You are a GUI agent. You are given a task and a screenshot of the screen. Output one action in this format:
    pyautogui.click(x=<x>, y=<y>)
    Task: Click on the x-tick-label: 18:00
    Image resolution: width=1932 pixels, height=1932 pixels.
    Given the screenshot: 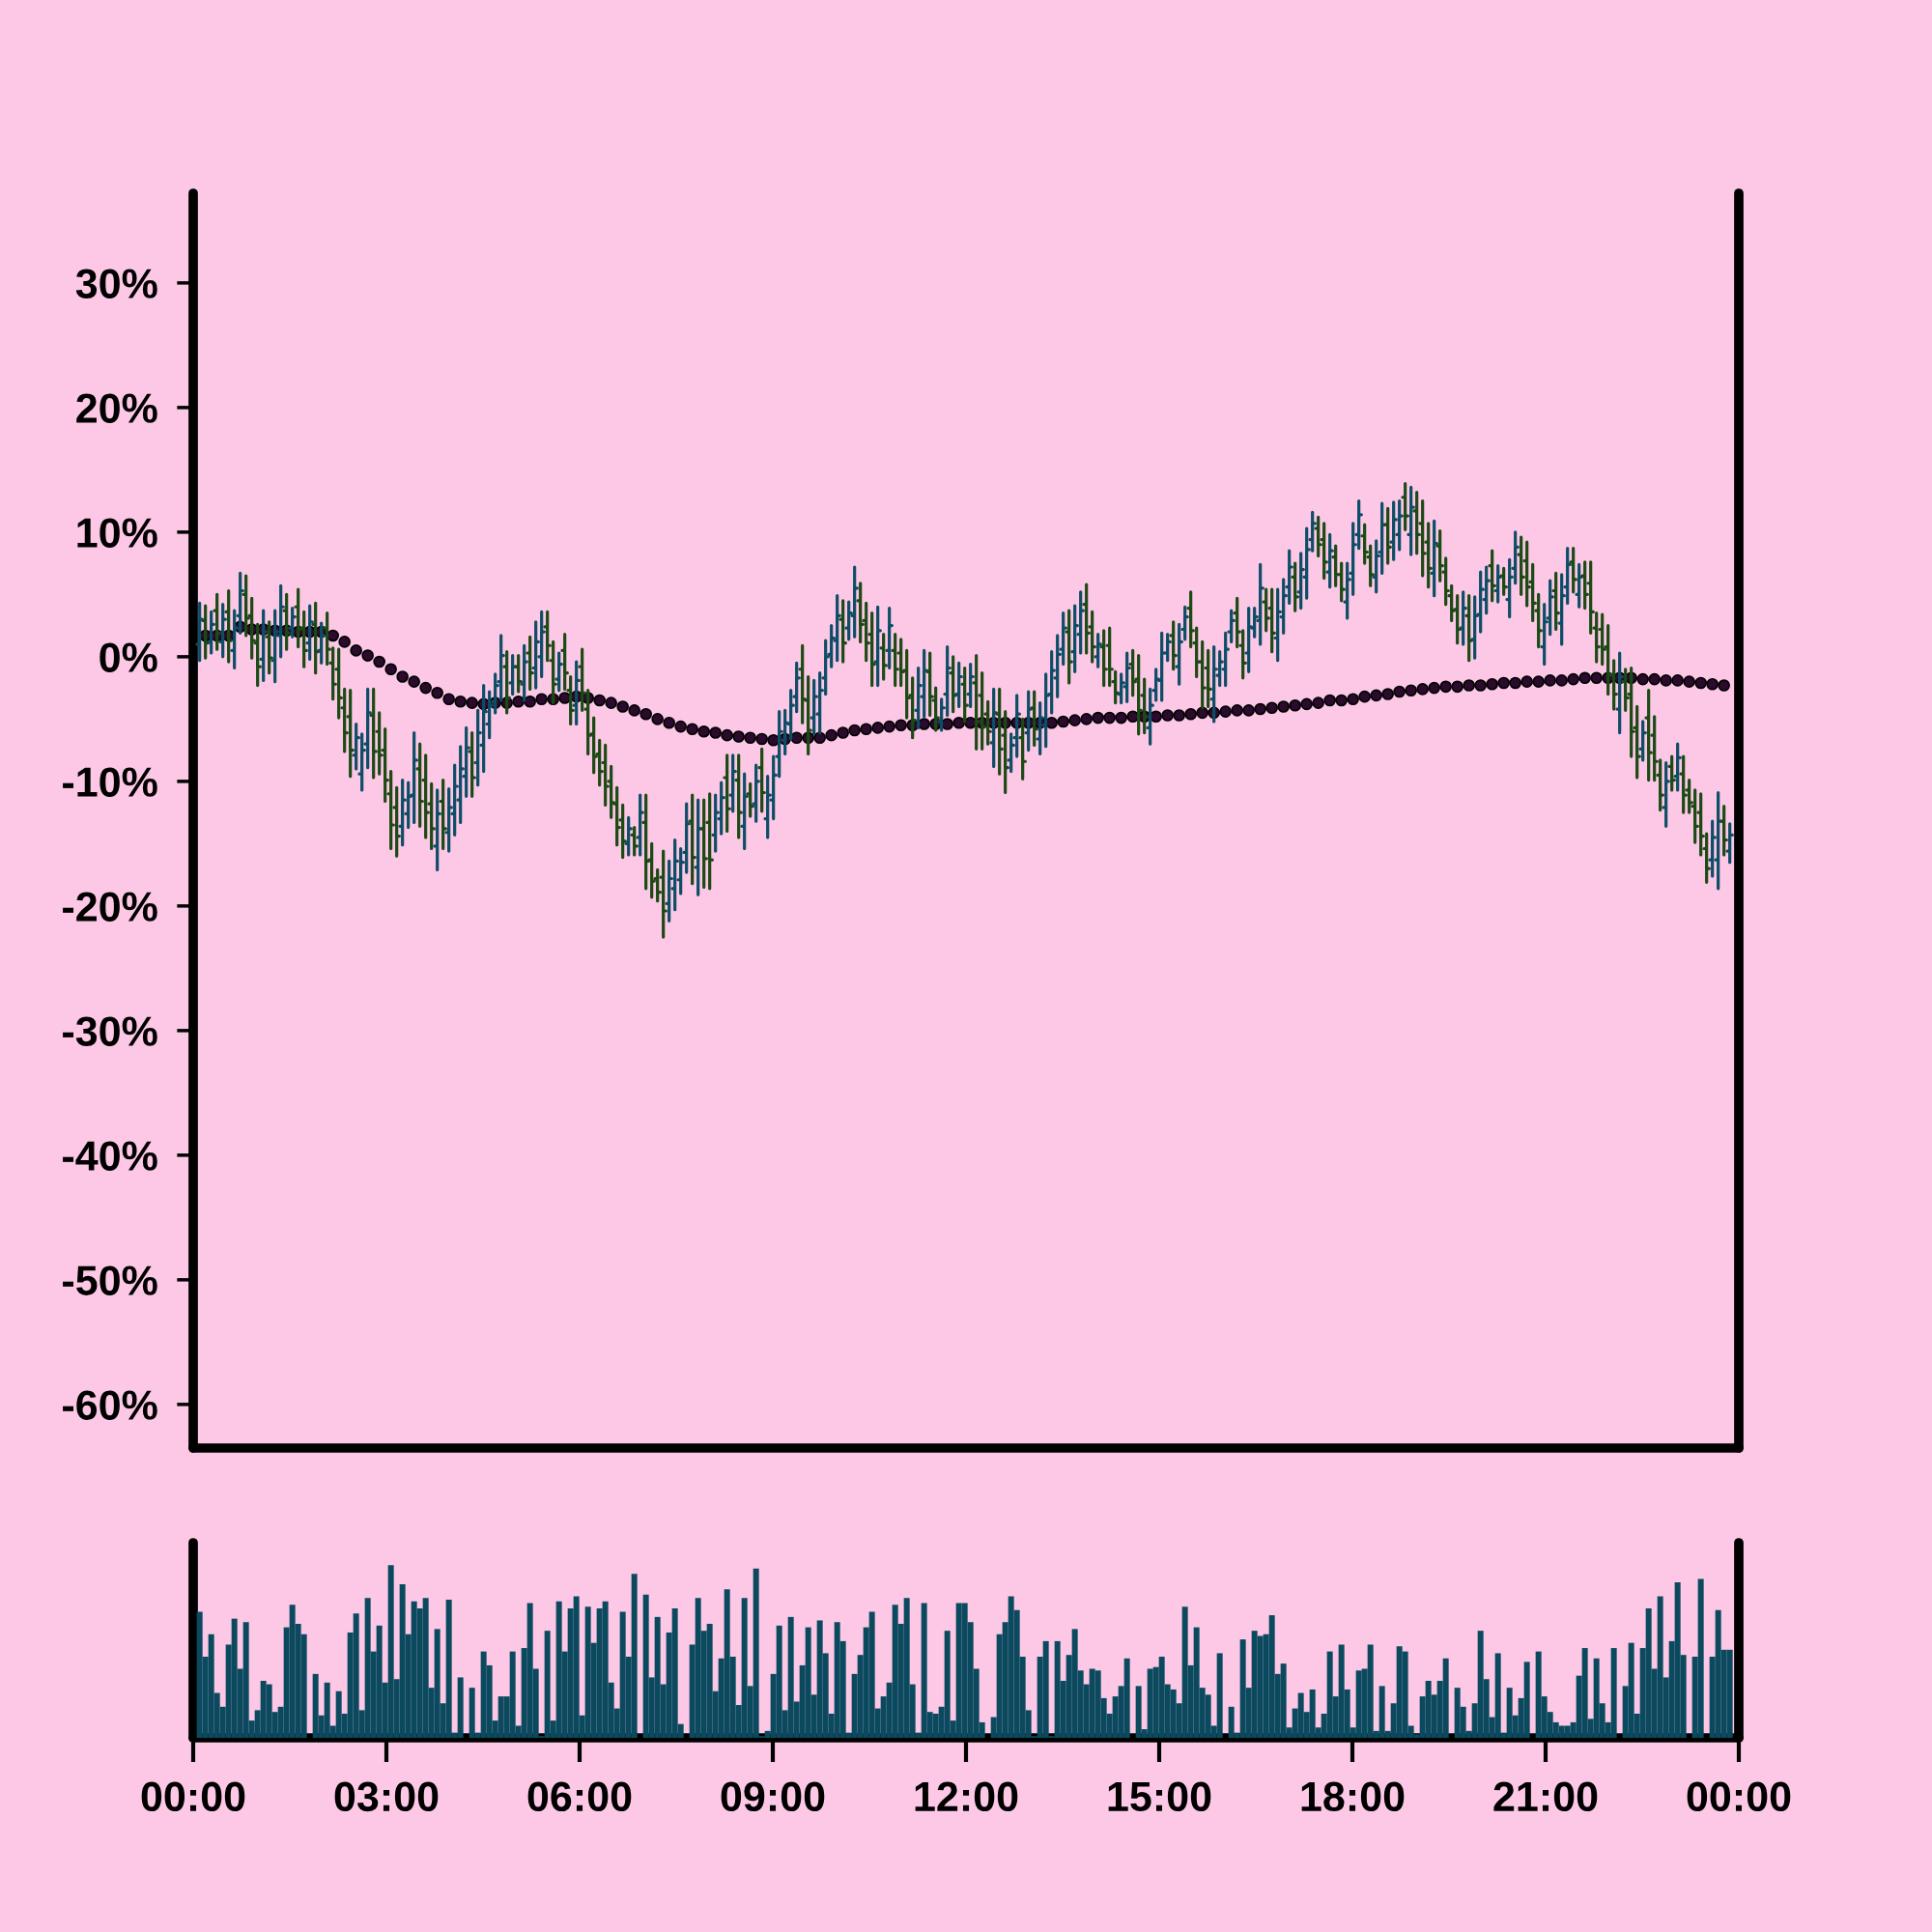 What is the action you would take?
    pyautogui.click(x=1353, y=1796)
    